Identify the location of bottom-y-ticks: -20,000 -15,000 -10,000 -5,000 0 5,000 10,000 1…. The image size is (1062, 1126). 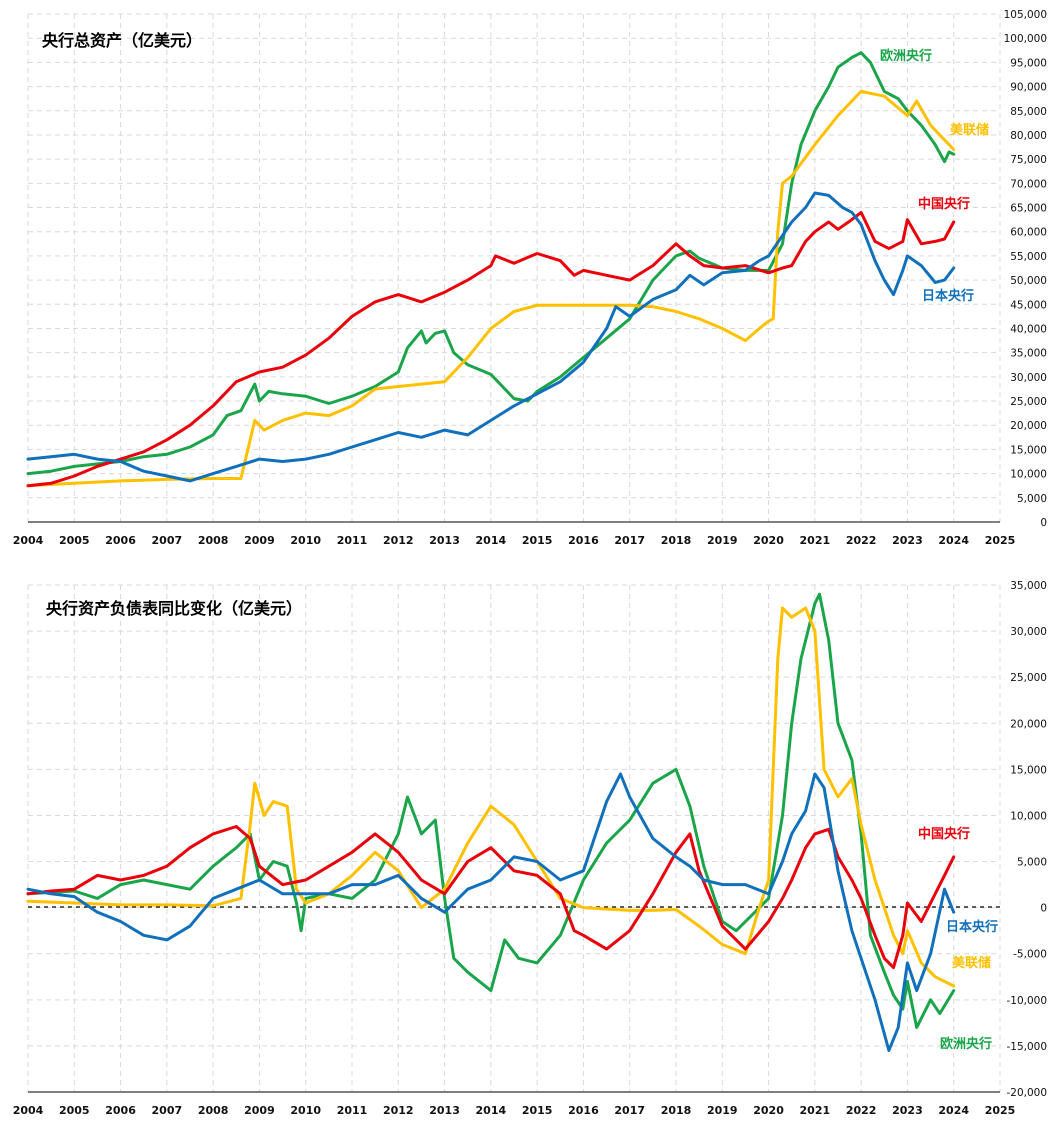
(1026, 839).